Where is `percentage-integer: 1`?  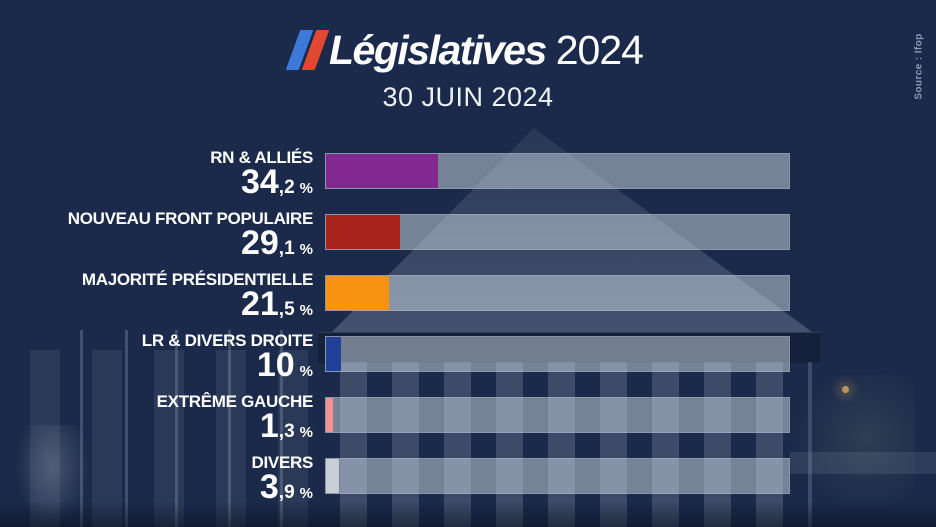
percentage-integer: 1 is located at coordinates (269, 426).